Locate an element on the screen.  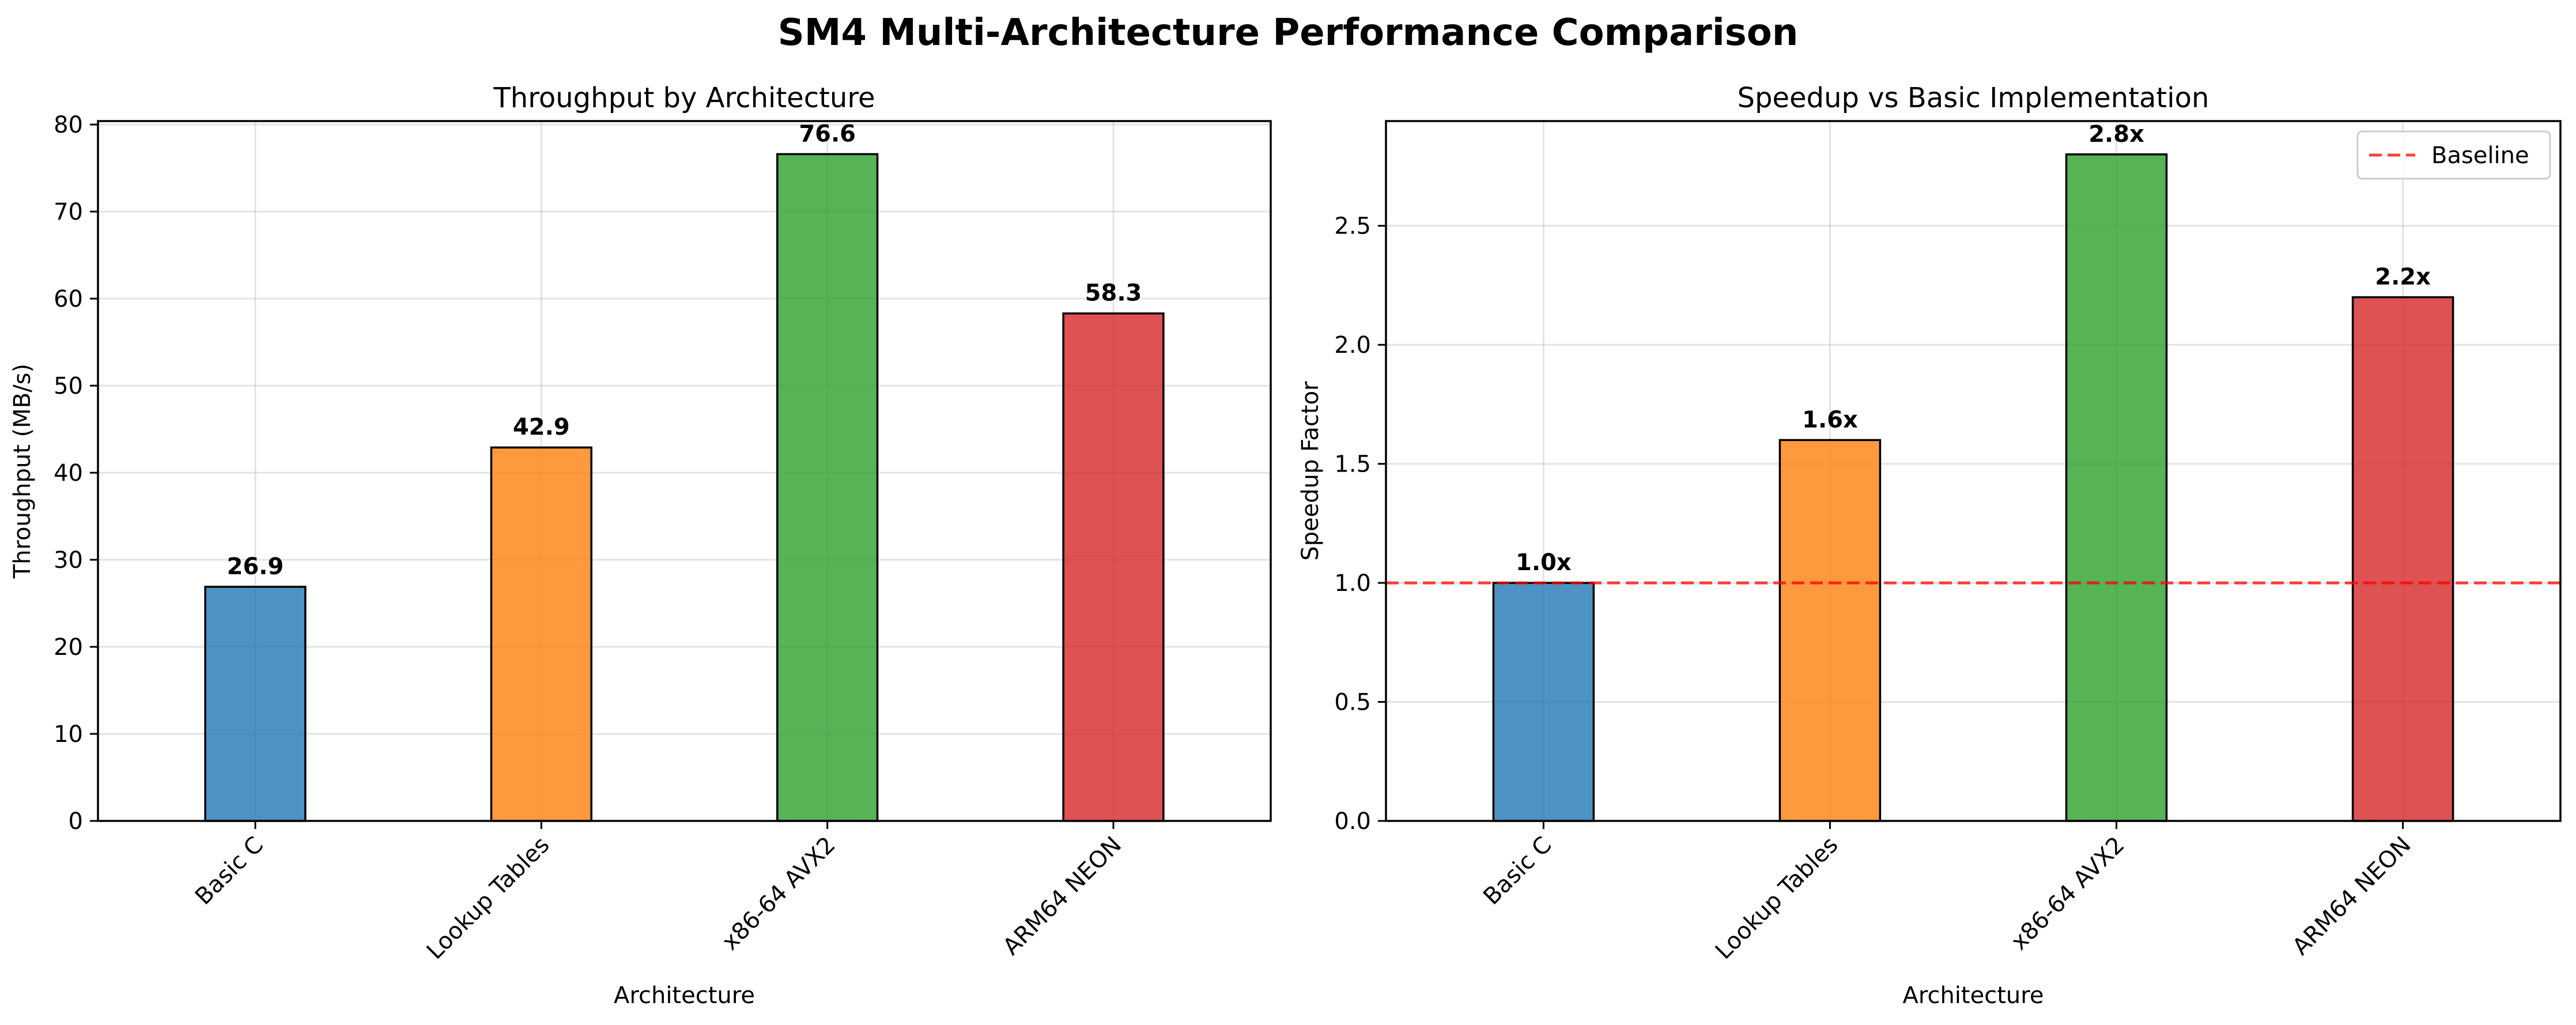
y-tick-label: 10 is located at coordinates (68, 734).